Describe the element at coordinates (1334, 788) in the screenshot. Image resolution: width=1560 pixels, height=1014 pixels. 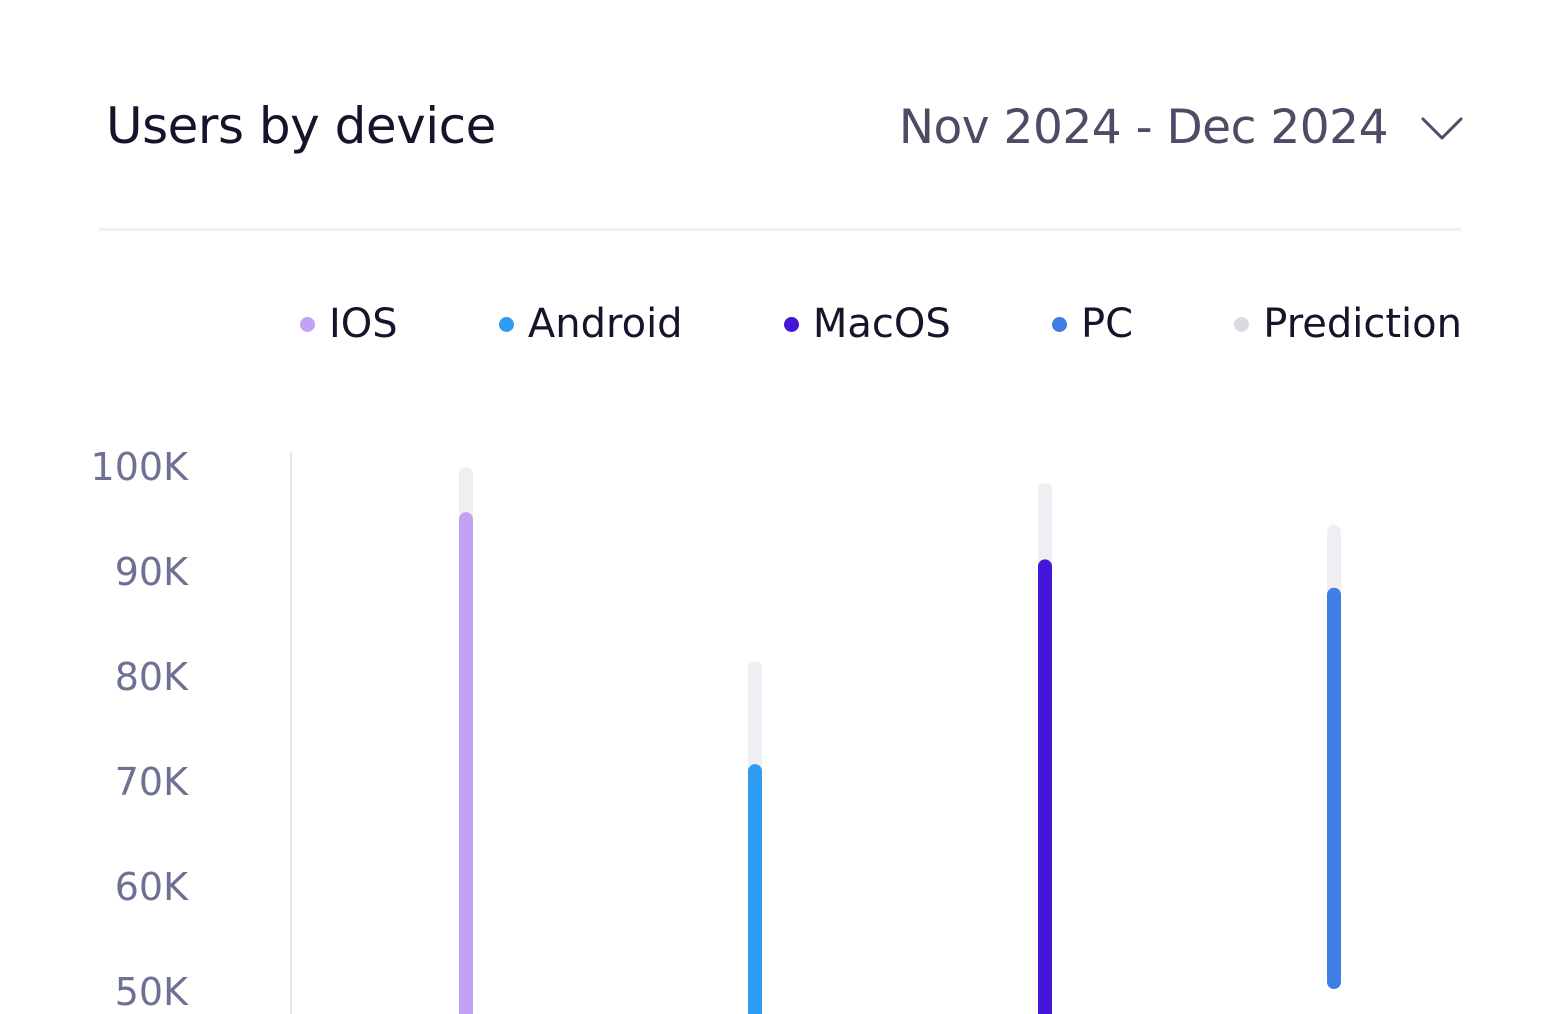
I see `bar-pc` at that location.